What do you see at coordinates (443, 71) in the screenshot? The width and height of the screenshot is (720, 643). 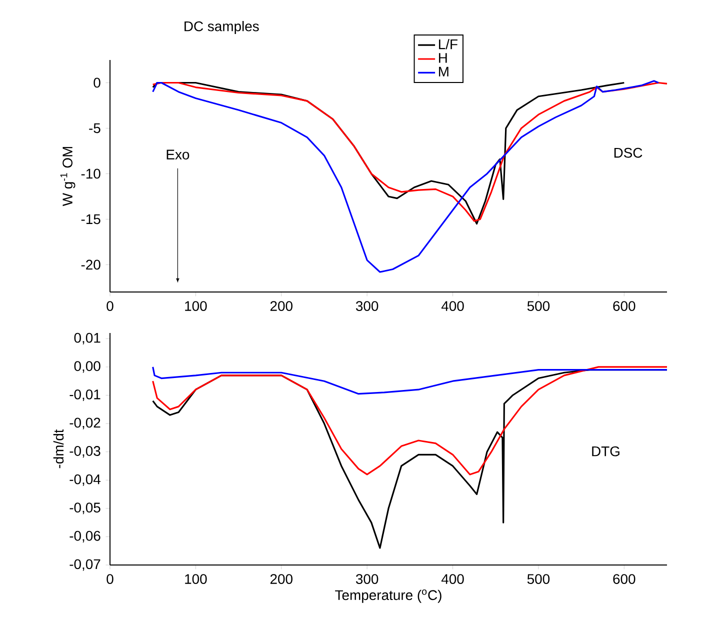 I see `legend-label: M` at bounding box center [443, 71].